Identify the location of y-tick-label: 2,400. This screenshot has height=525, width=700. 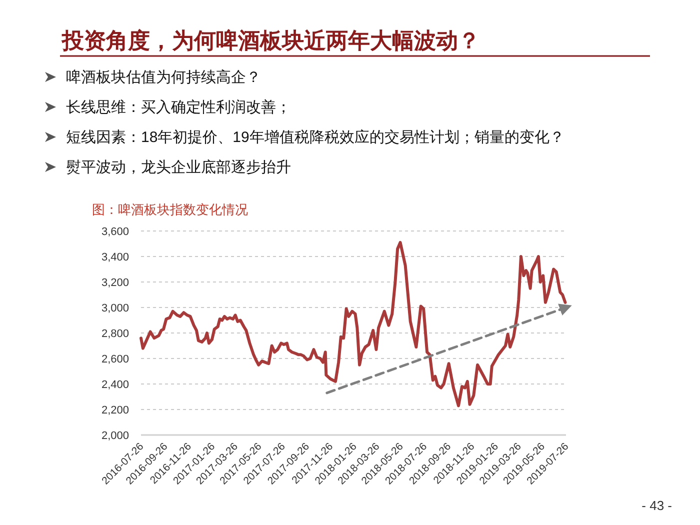
(115, 385).